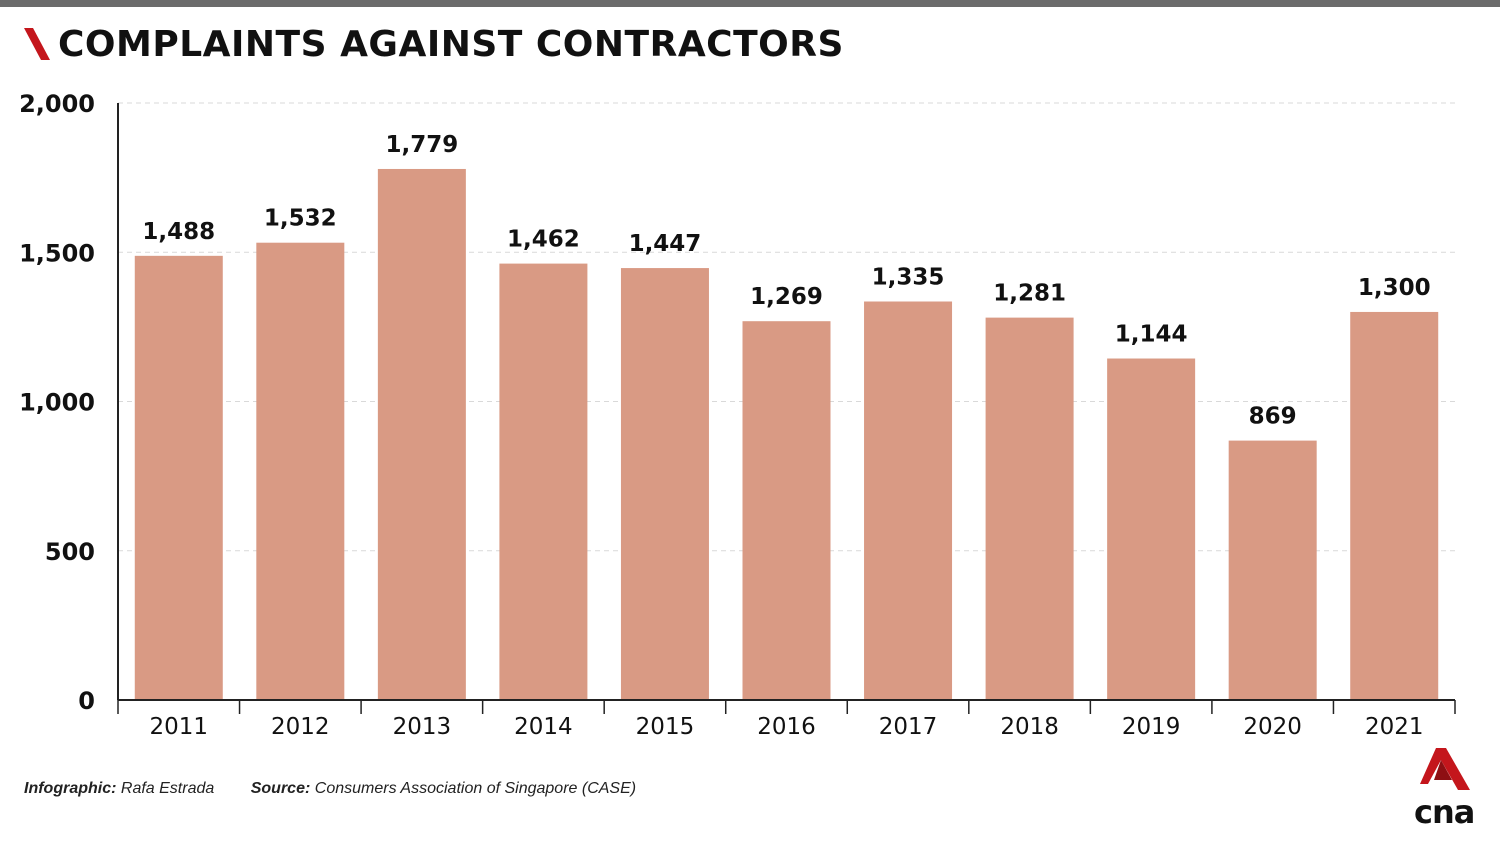 The width and height of the screenshot is (1500, 844). Describe the element at coordinates (70, 788) in the screenshot. I see `credit-label: Infographic:` at that location.